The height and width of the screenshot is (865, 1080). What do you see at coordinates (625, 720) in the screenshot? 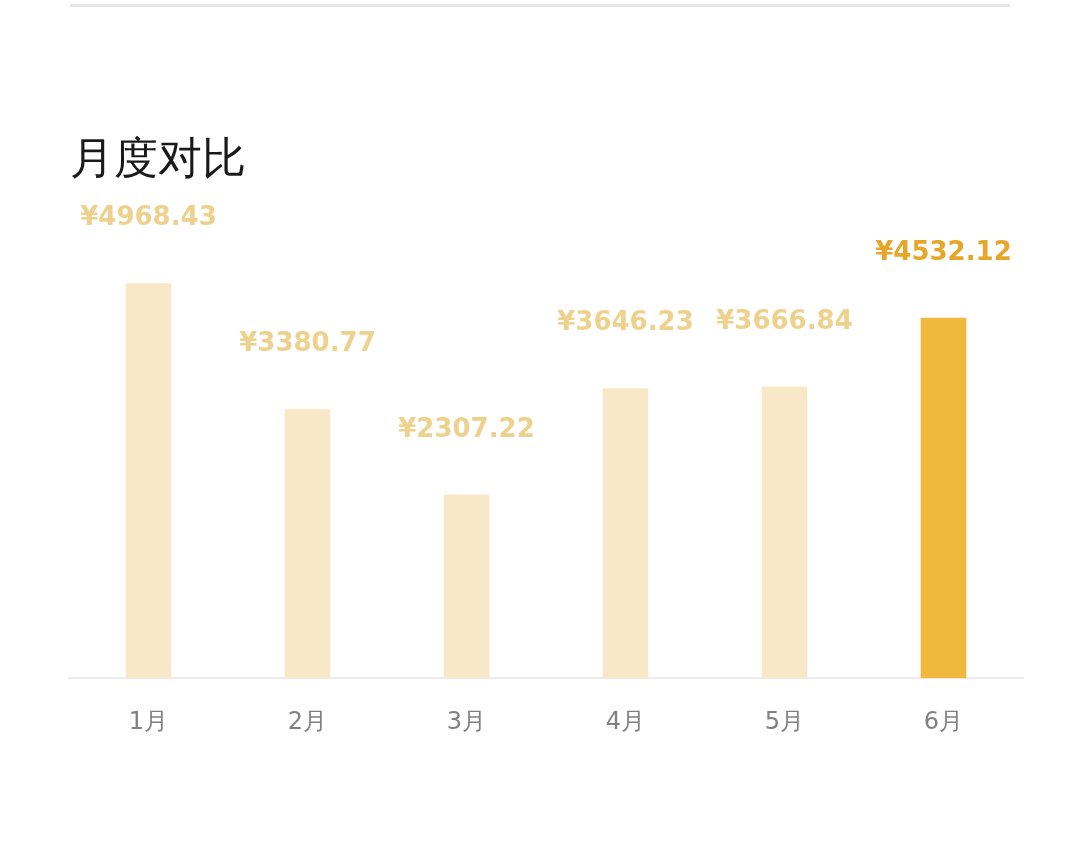
I see `x-tick-label: 4月` at bounding box center [625, 720].